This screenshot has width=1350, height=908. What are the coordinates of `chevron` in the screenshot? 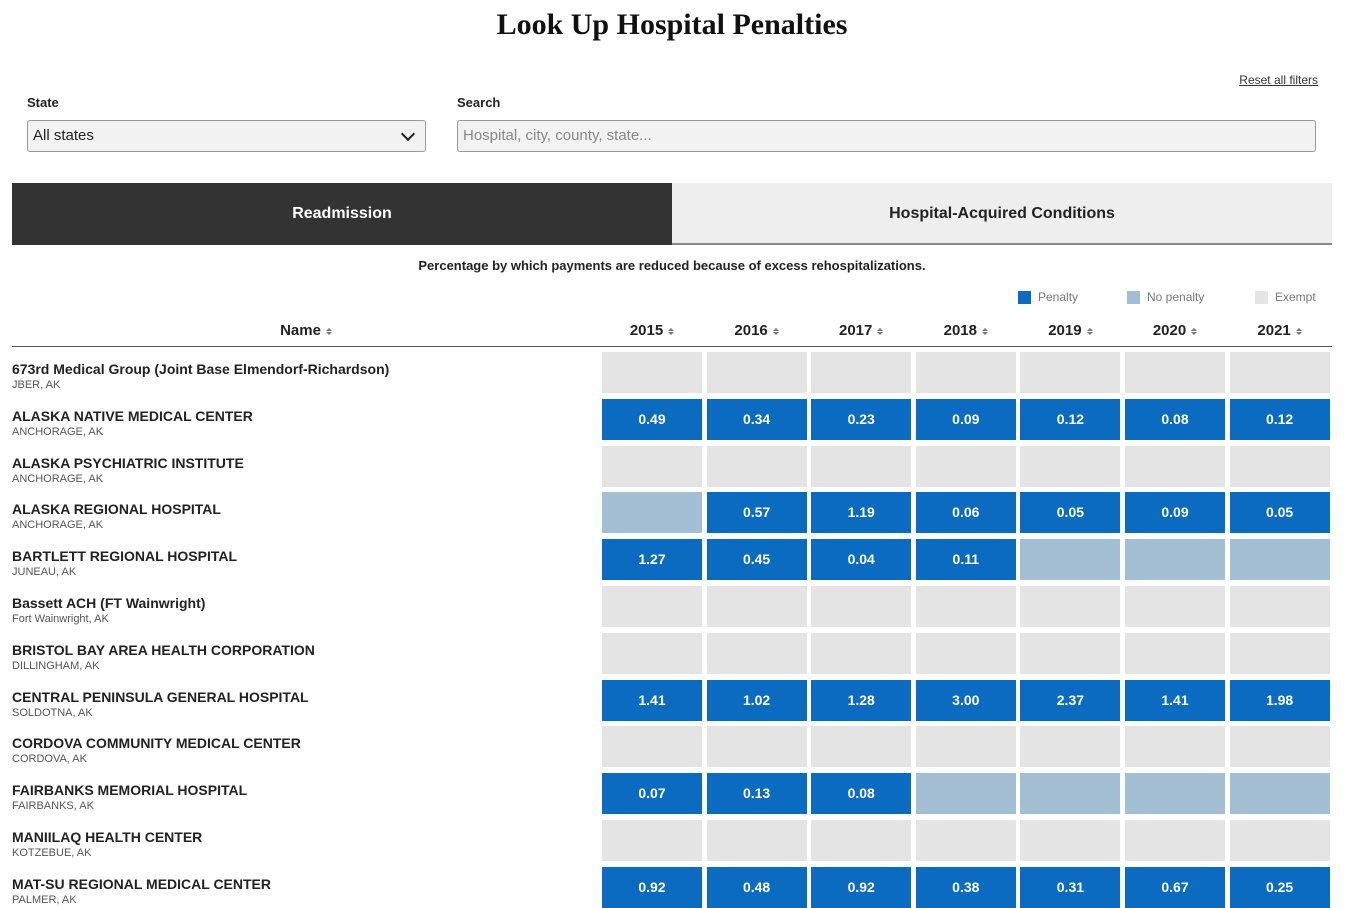 It's located at (408, 134).